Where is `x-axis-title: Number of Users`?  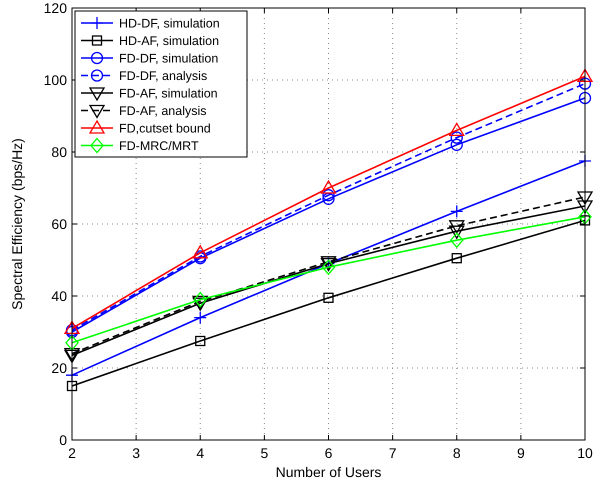 x-axis-title: Number of Users is located at coordinates (329, 472).